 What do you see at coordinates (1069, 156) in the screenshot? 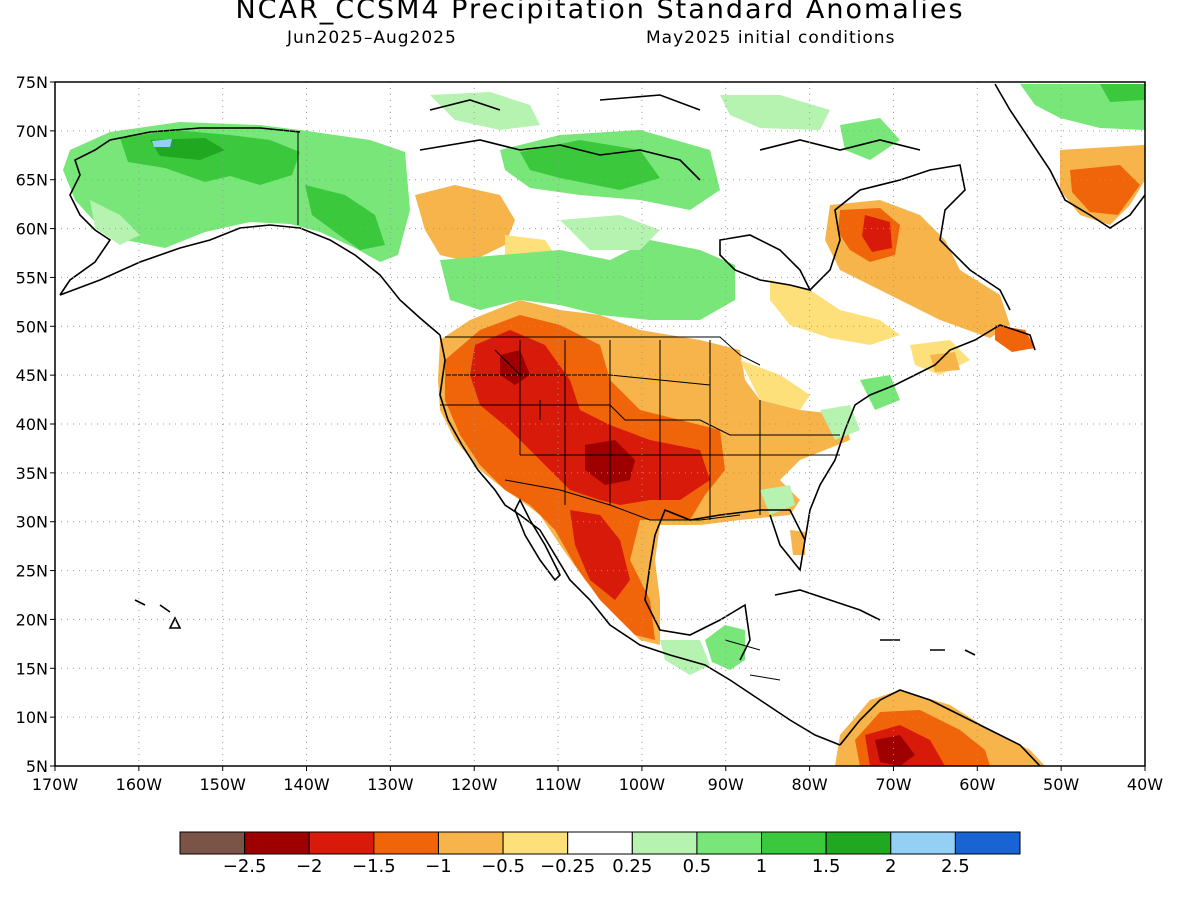
I see `greenland-coast` at bounding box center [1069, 156].